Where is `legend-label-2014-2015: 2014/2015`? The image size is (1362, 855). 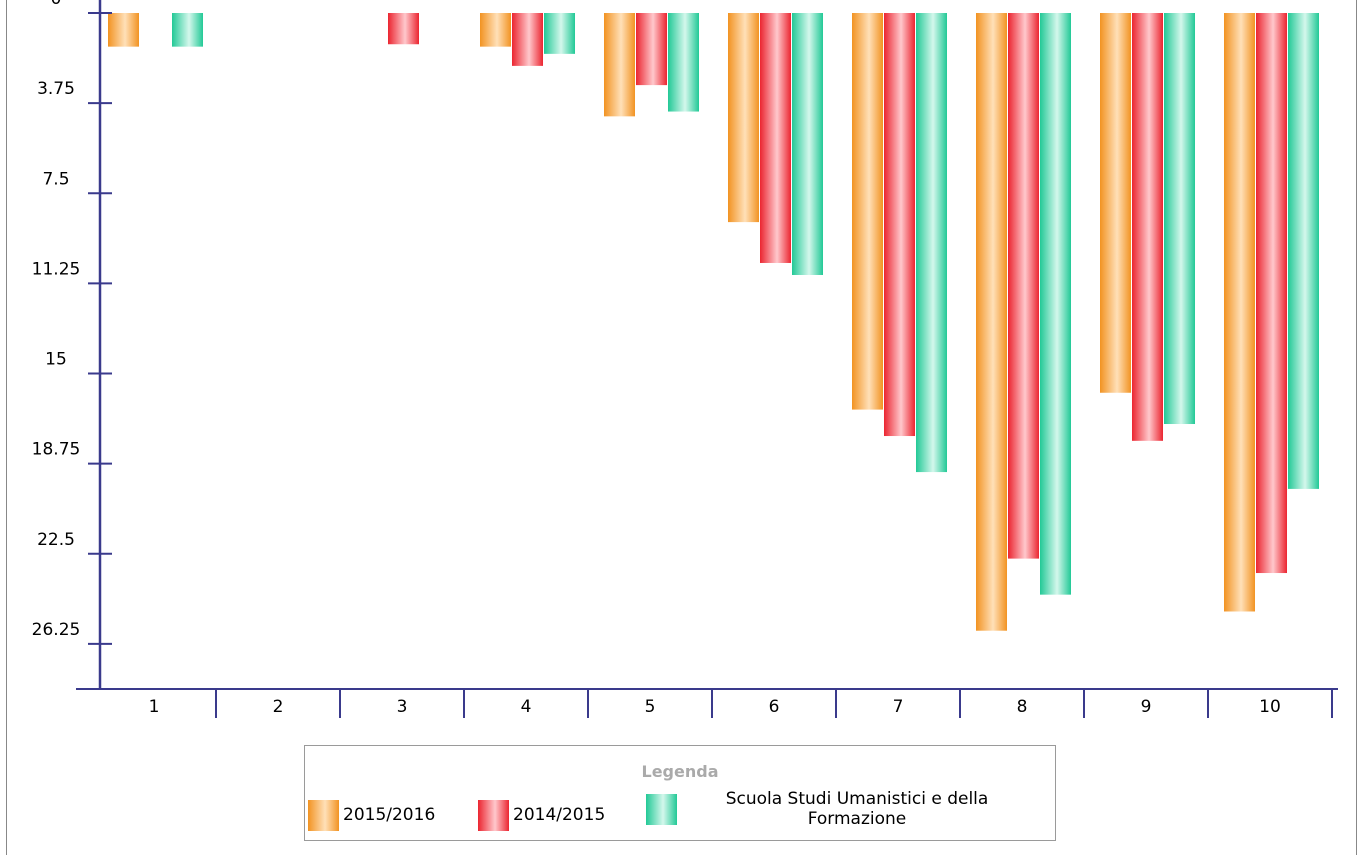 legend-label-2014-2015: 2014/2015 is located at coordinates (559, 815).